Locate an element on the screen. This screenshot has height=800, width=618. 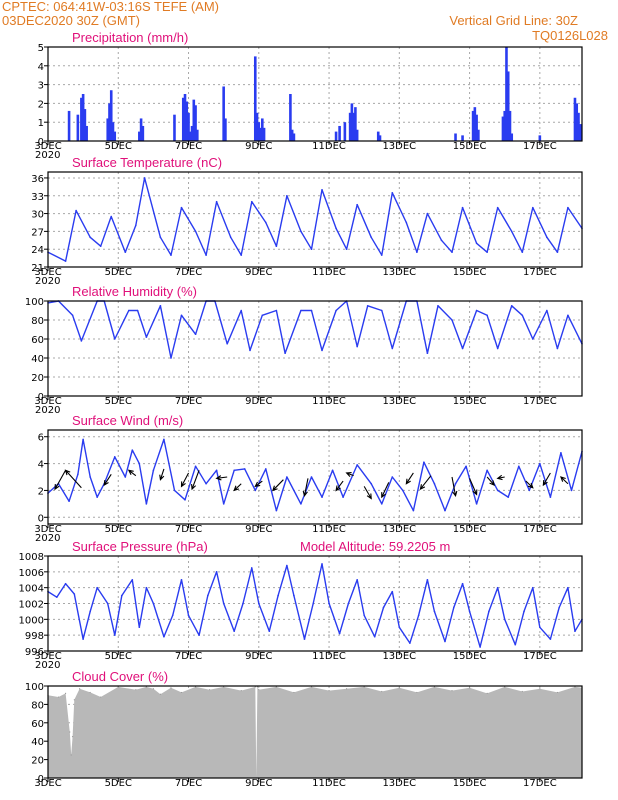
y-tick-label-temp-1: 24 is located at coordinates (37, 250).